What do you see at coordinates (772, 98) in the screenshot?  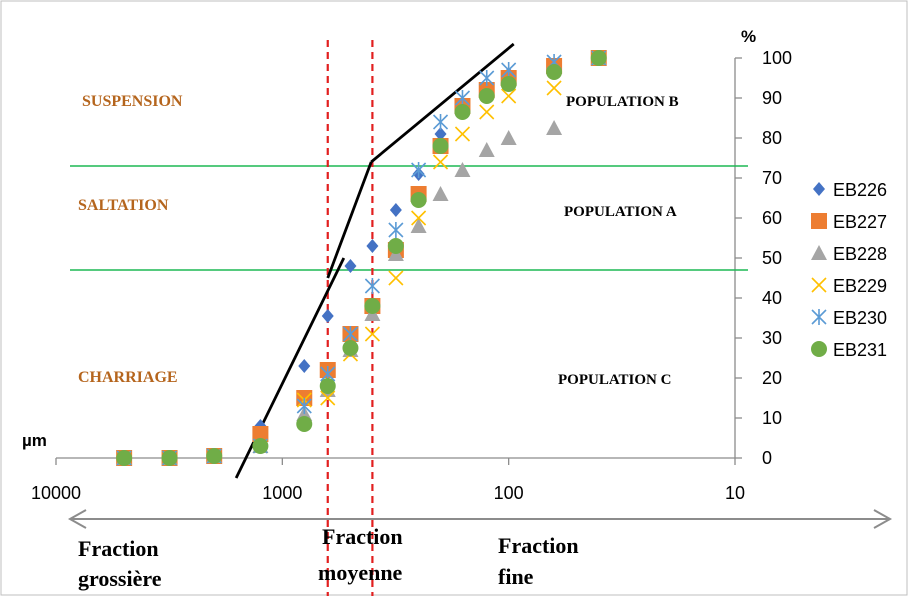 I see `y-tick-label: 90` at bounding box center [772, 98].